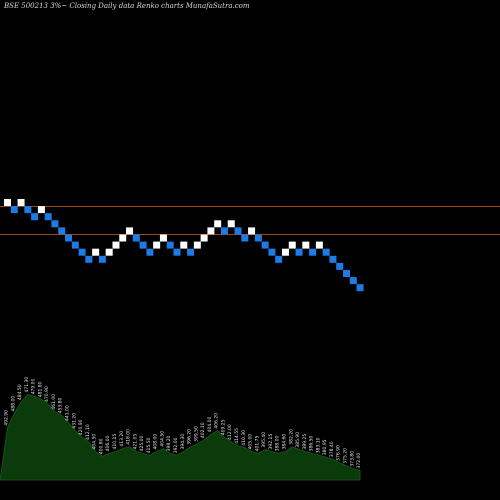 This screenshot has width=500, height=500. Describe the element at coordinates (257, 444) in the screenshot. I see `brick-value-label: 401.75` at that location.